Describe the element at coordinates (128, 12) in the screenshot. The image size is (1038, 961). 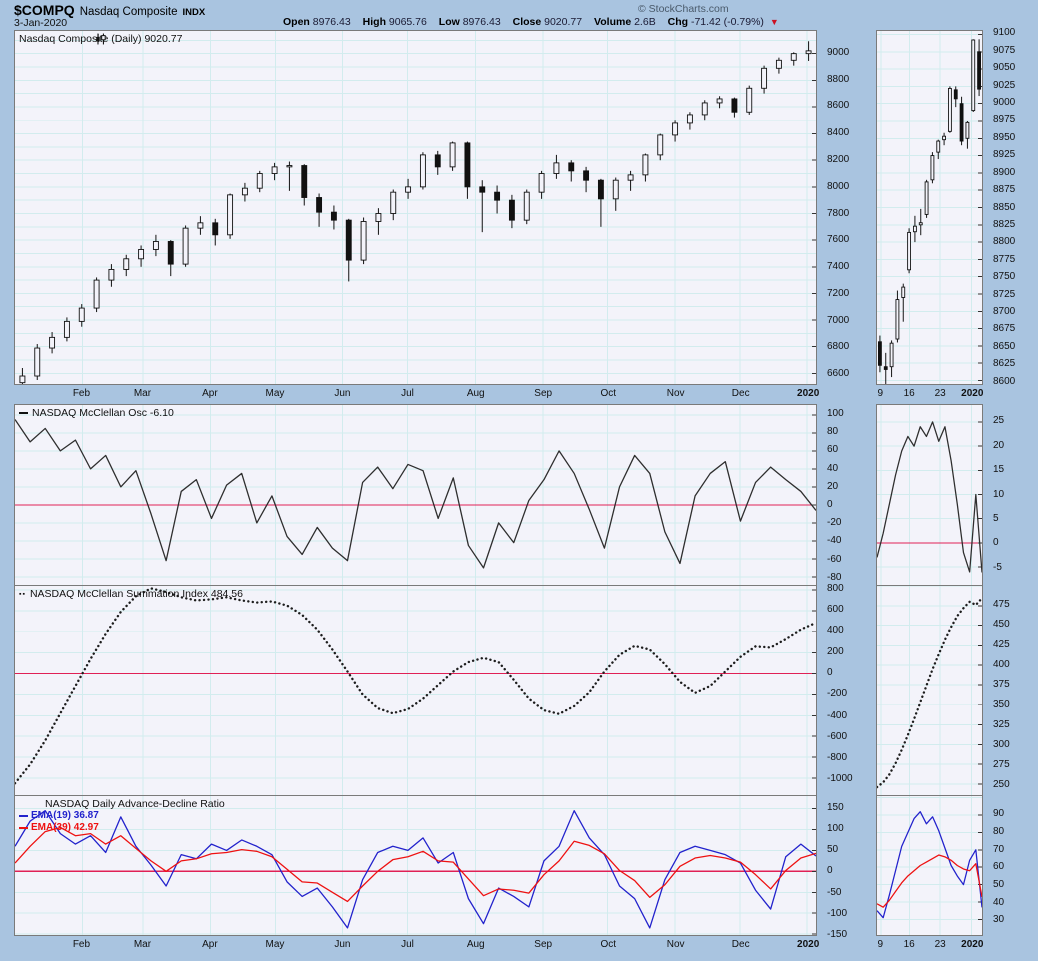
I see `symbol-name: Nasdaq Composite` at that location.